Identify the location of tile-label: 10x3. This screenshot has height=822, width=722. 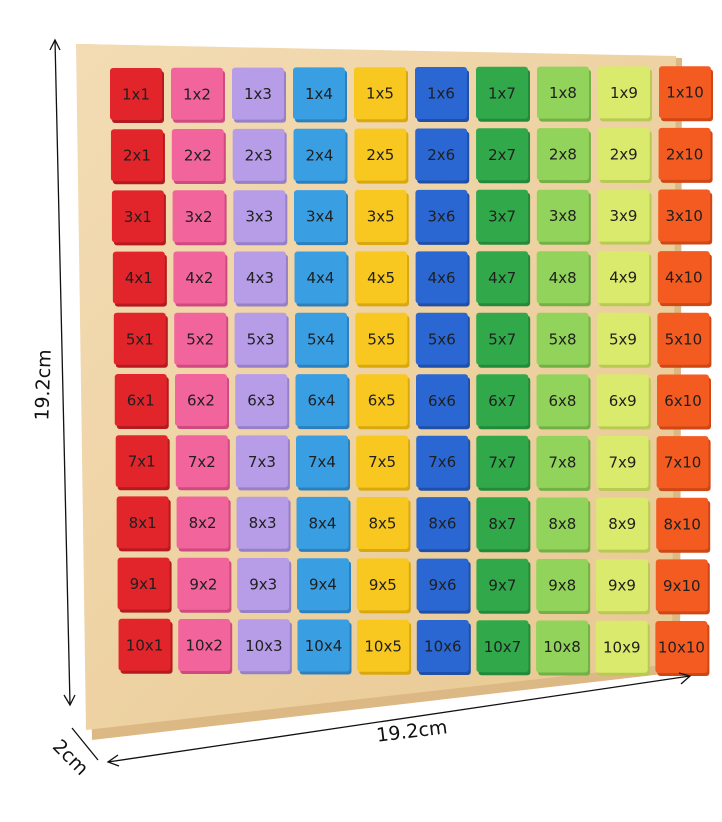
(264, 646).